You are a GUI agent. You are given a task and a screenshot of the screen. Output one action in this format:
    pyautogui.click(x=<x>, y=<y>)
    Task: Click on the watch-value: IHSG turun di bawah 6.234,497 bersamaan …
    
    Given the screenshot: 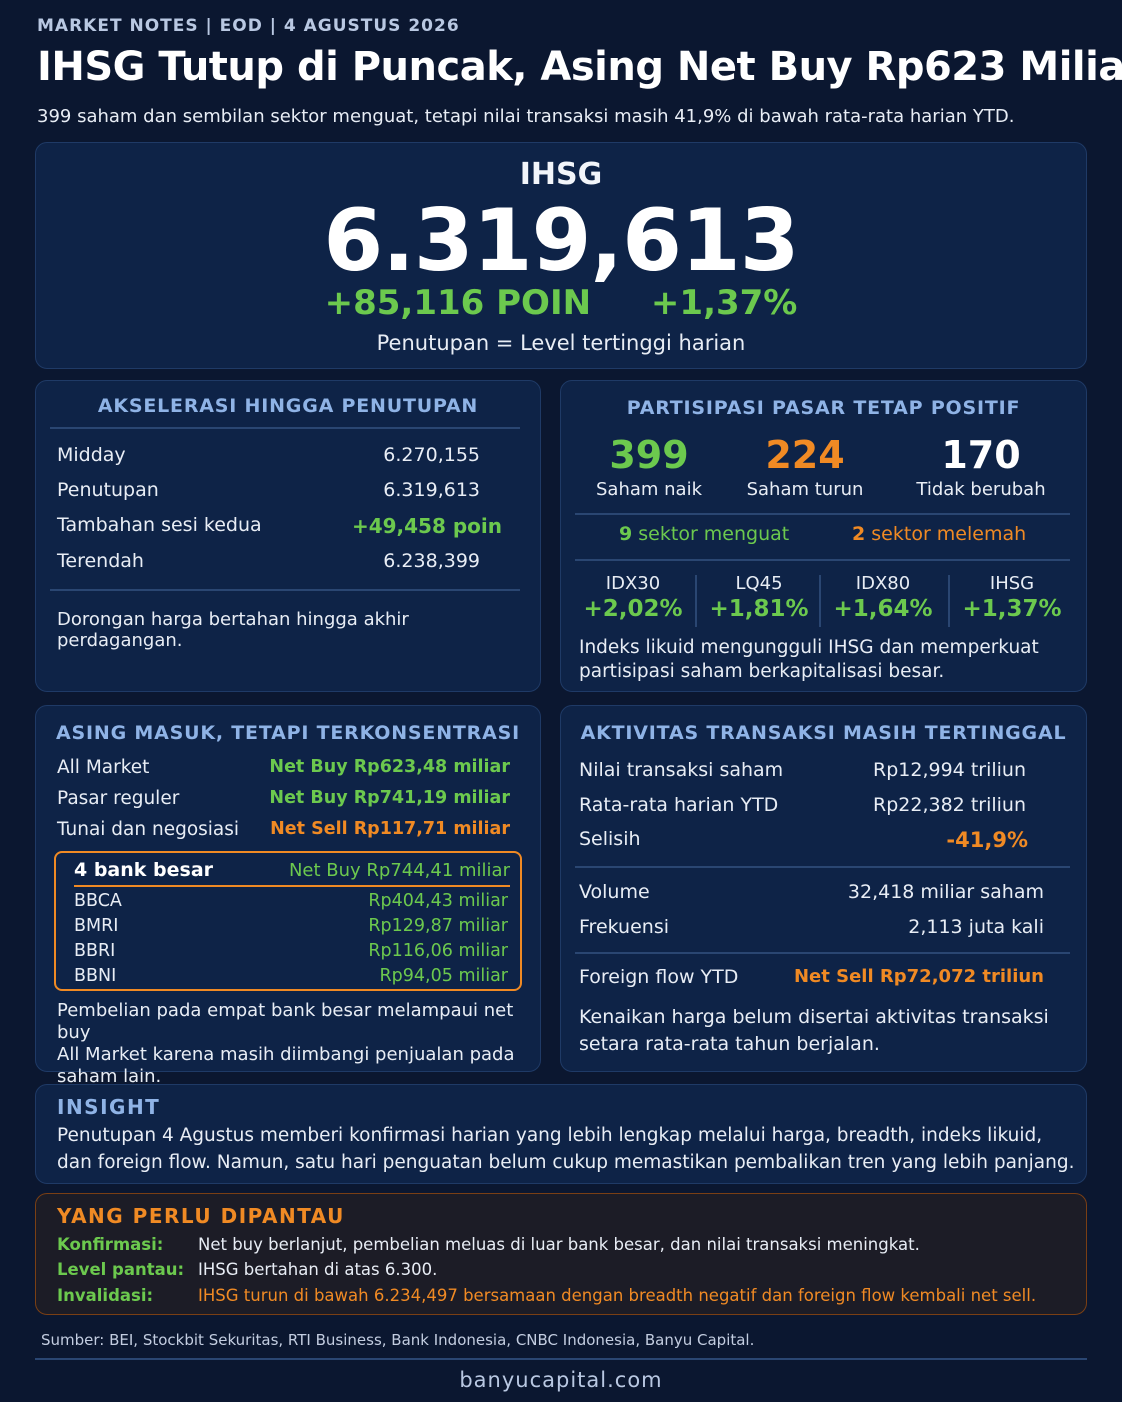 What is the action you would take?
    pyautogui.click(x=617, y=1295)
    